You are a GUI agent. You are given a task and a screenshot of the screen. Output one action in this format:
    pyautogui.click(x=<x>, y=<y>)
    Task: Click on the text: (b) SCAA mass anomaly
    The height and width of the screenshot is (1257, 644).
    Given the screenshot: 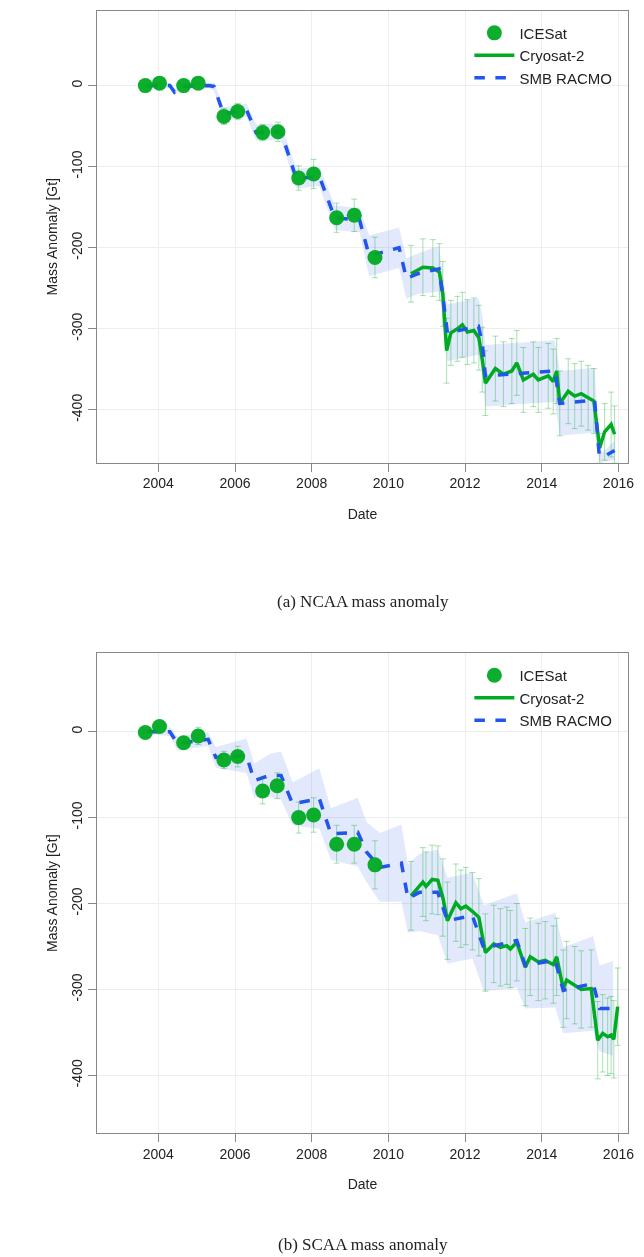 What is the action you would take?
    pyautogui.click(x=363, y=1244)
    